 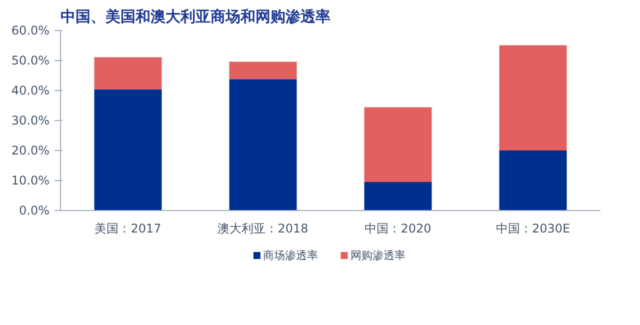 What do you see at coordinates (30, 181) in the screenshot?
I see `y-tick-label: 10.0%` at bounding box center [30, 181].